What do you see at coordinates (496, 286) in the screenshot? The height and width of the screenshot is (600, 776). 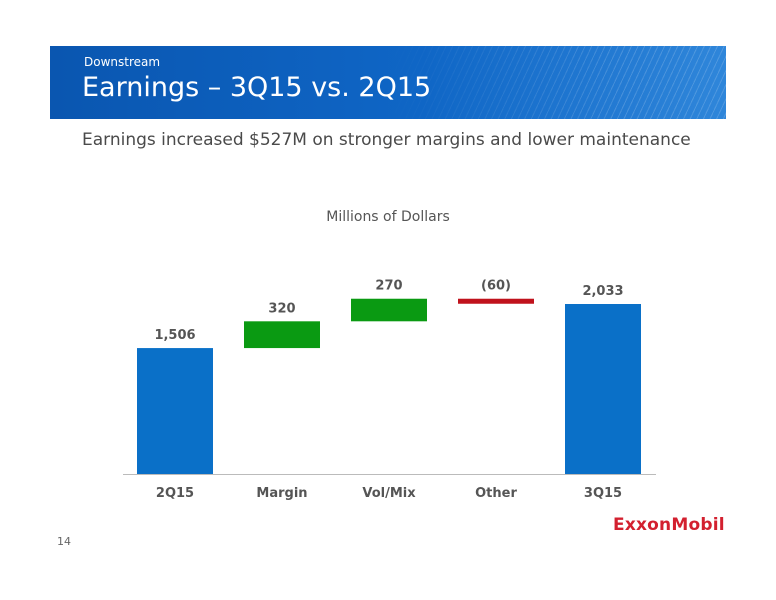 I see `data-label: (60)` at bounding box center [496, 286].